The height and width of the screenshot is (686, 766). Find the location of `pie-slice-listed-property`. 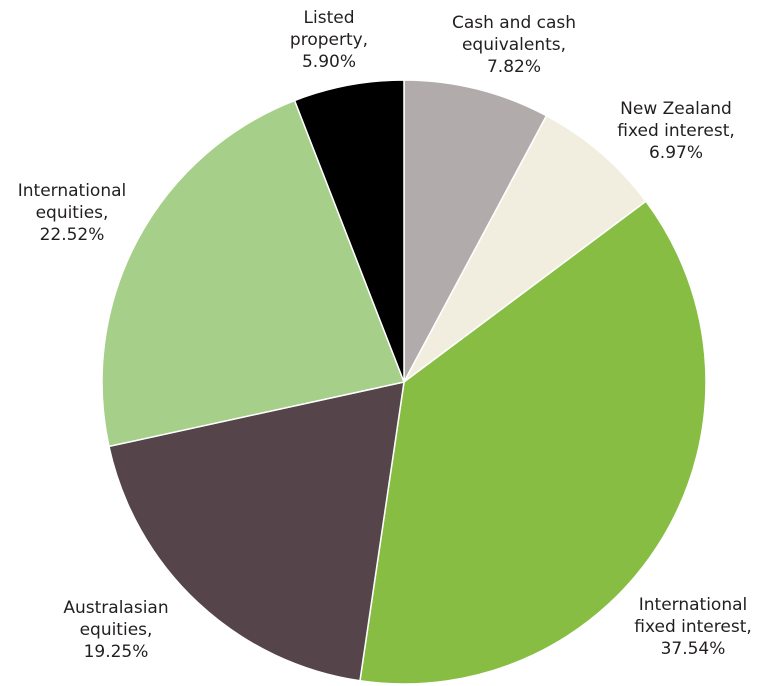

pie-slice-listed-property is located at coordinates (349, 231).